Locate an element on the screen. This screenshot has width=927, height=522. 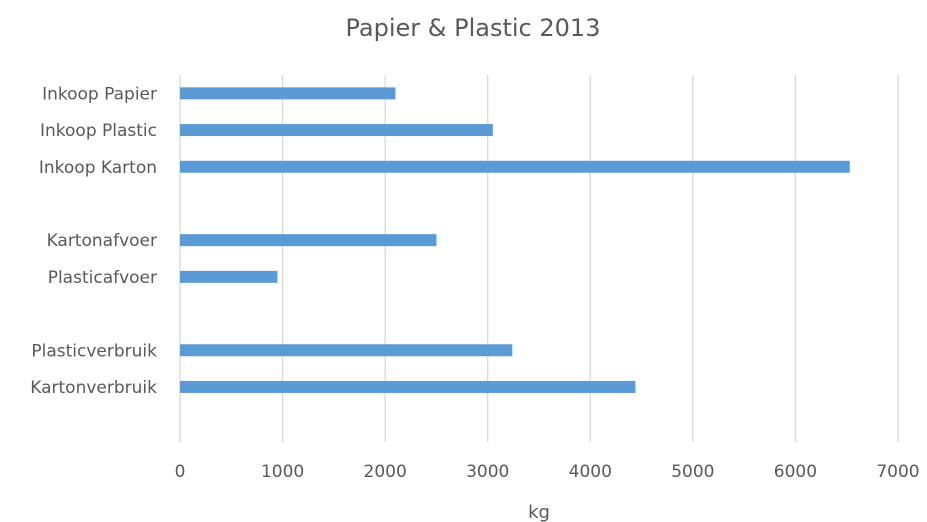
category-label: Inkoop Plastic is located at coordinates (98, 131).